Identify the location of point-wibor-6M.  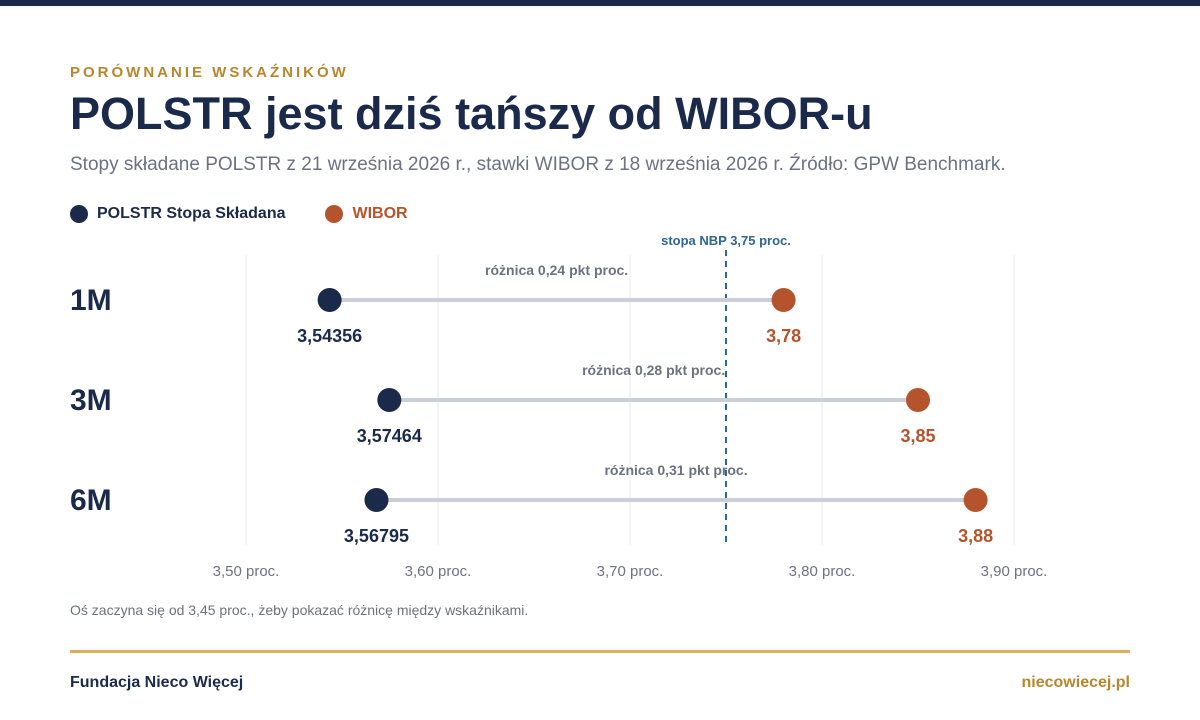
(975, 500).